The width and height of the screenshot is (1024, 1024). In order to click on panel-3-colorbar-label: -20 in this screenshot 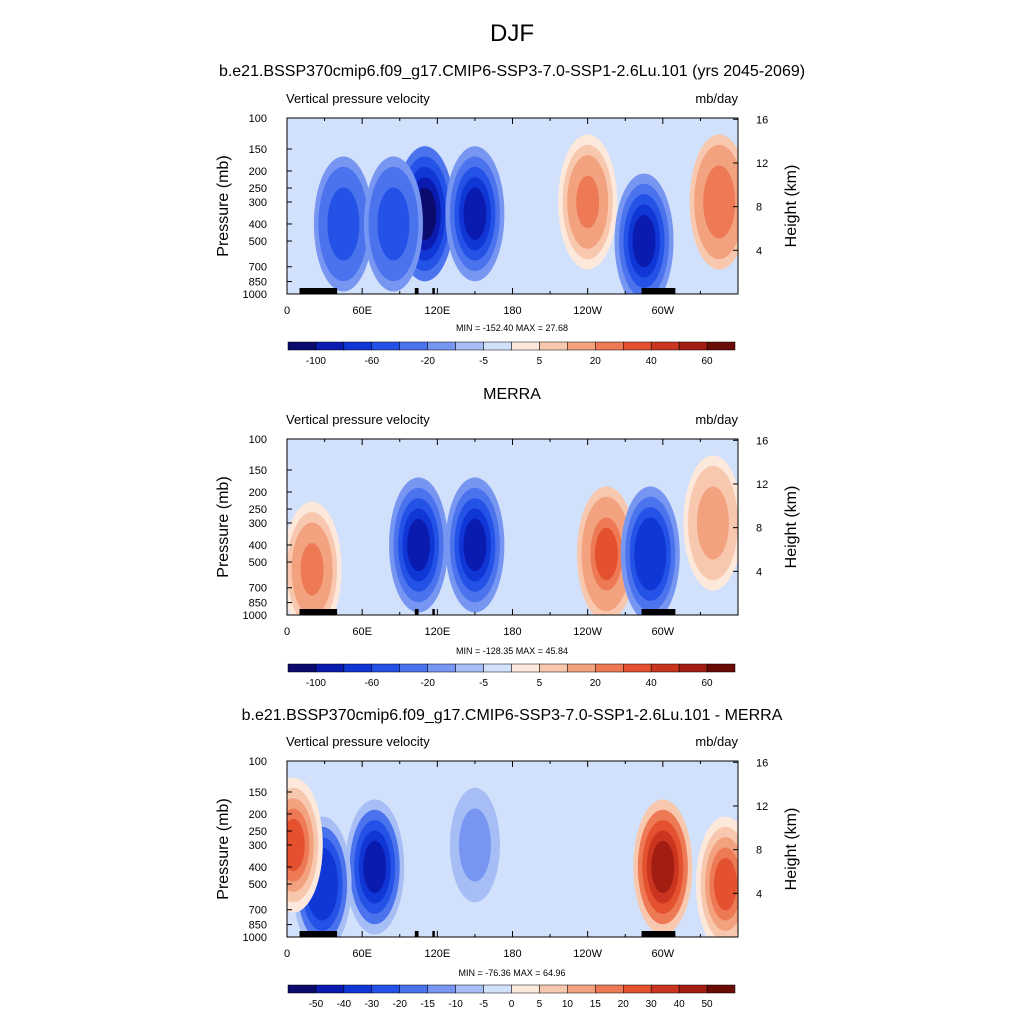, I will do `click(400, 1004)`.